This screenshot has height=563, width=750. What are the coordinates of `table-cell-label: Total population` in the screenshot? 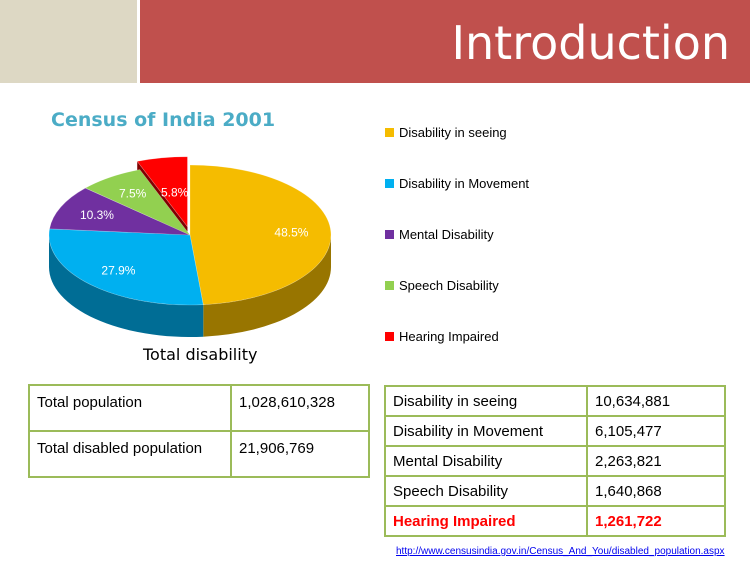 It's located at (130, 408).